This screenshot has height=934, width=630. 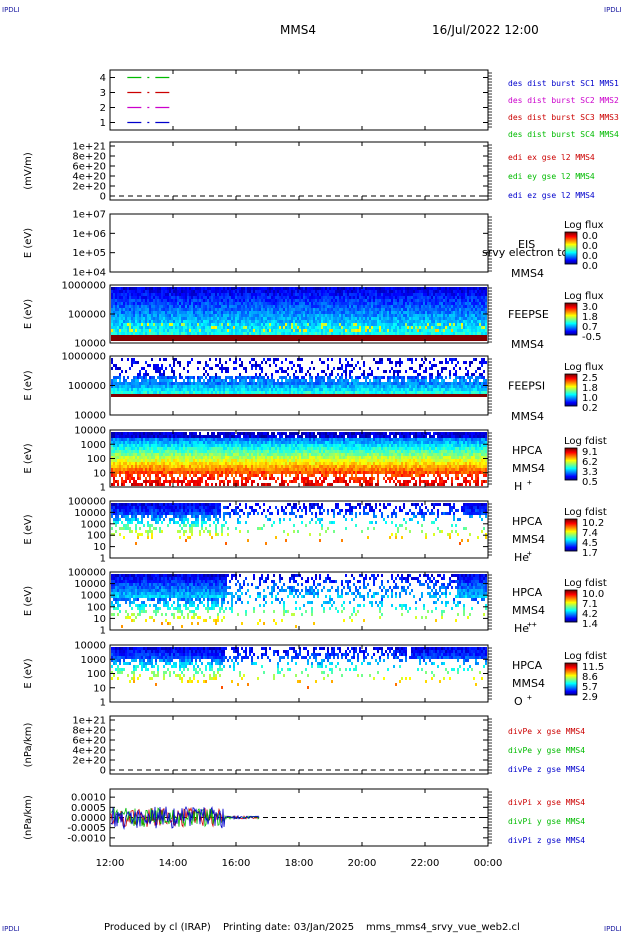 I want to click on legend-entry: edi ey gse l2 MMS4, so click(x=551, y=176).